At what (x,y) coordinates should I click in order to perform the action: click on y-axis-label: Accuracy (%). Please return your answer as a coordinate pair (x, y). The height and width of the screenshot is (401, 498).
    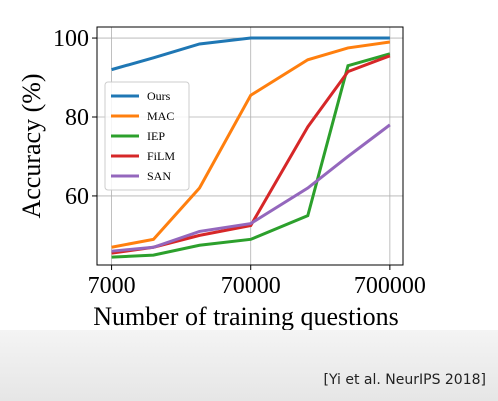
    Looking at the image, I should click on (31, 145).